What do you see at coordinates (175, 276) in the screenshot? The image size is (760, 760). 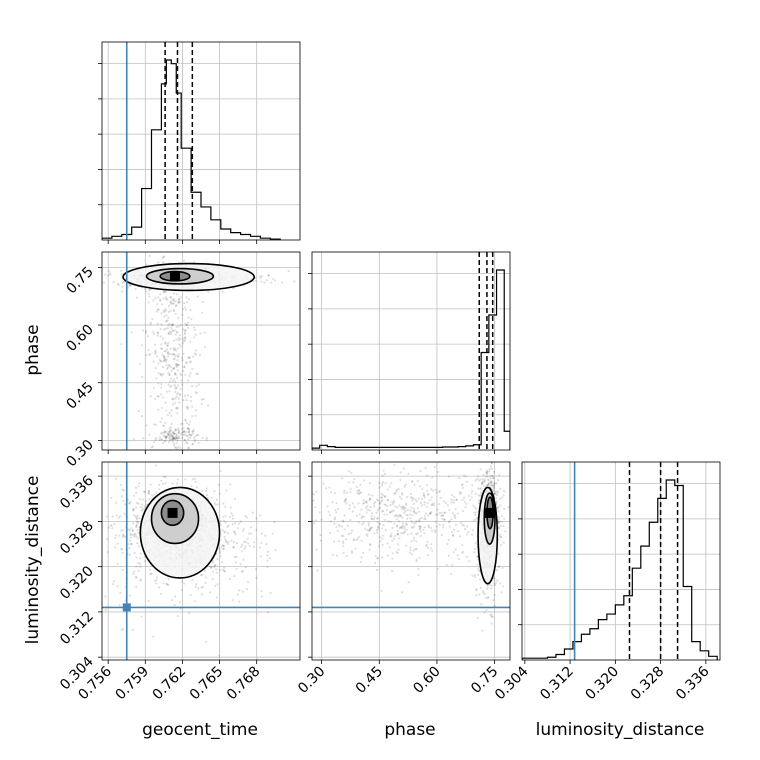 I see `density-peak` at bounding box center [175, 276].